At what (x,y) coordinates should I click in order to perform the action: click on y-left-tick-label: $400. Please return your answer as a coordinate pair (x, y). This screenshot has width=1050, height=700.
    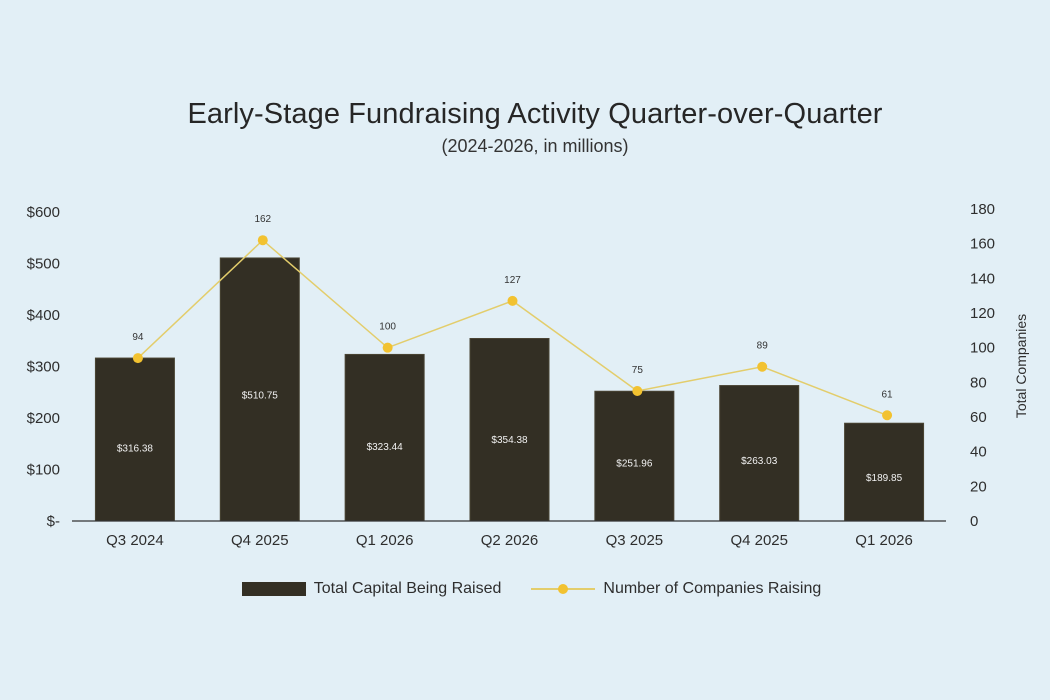
    Looking at the image, I should click on (43, 315).